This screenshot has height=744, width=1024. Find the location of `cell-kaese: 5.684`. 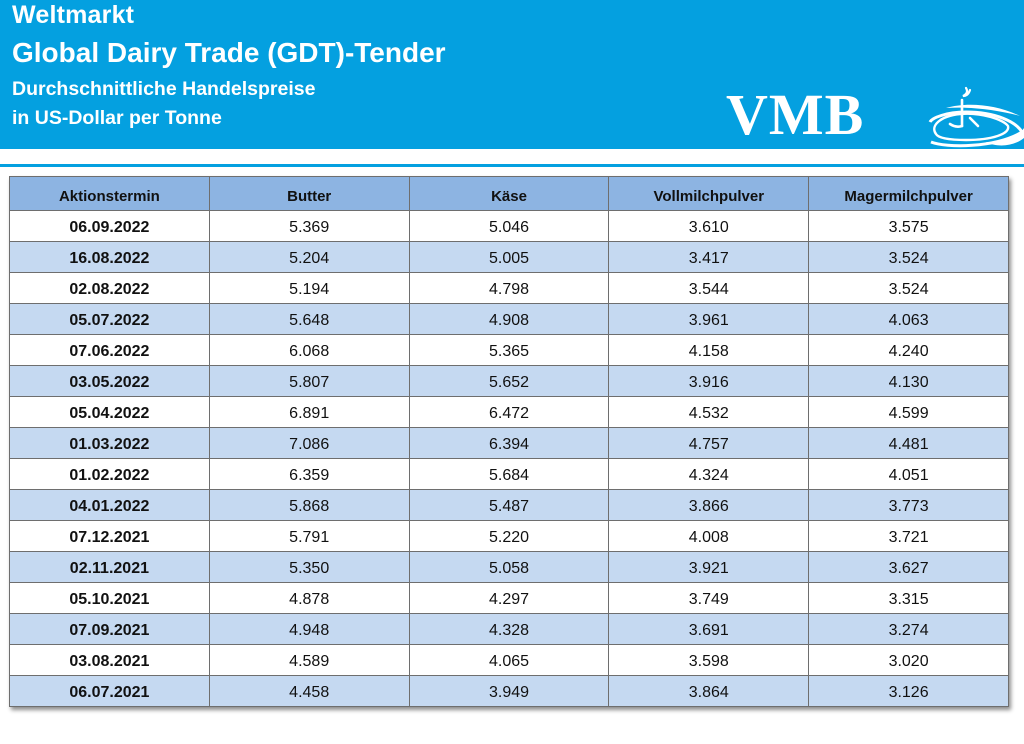

cell-kaese: 5.684 is located at coordinates (509, 474).